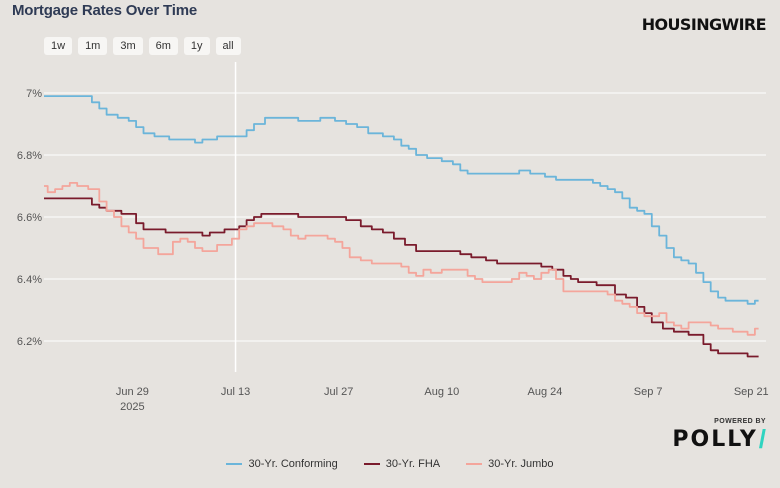 This screenshot has width=780, height=488. I want to click on x-tick-year-label: 2025, so click(132, 407).